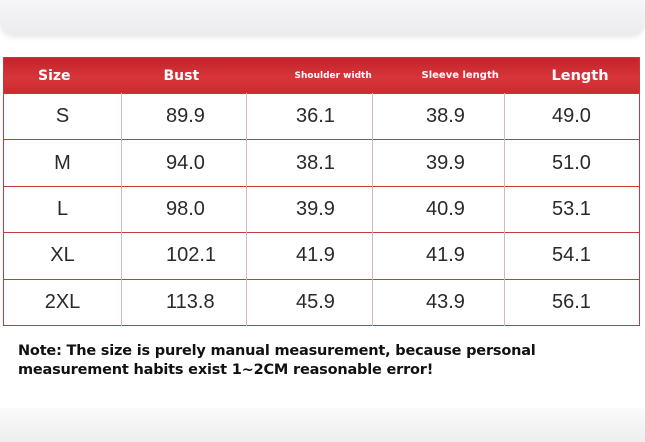 Image resolution: width=645 pixels, height=442 pixels. I want to click on sleeve-cell: 39.9, so click(438, 163).